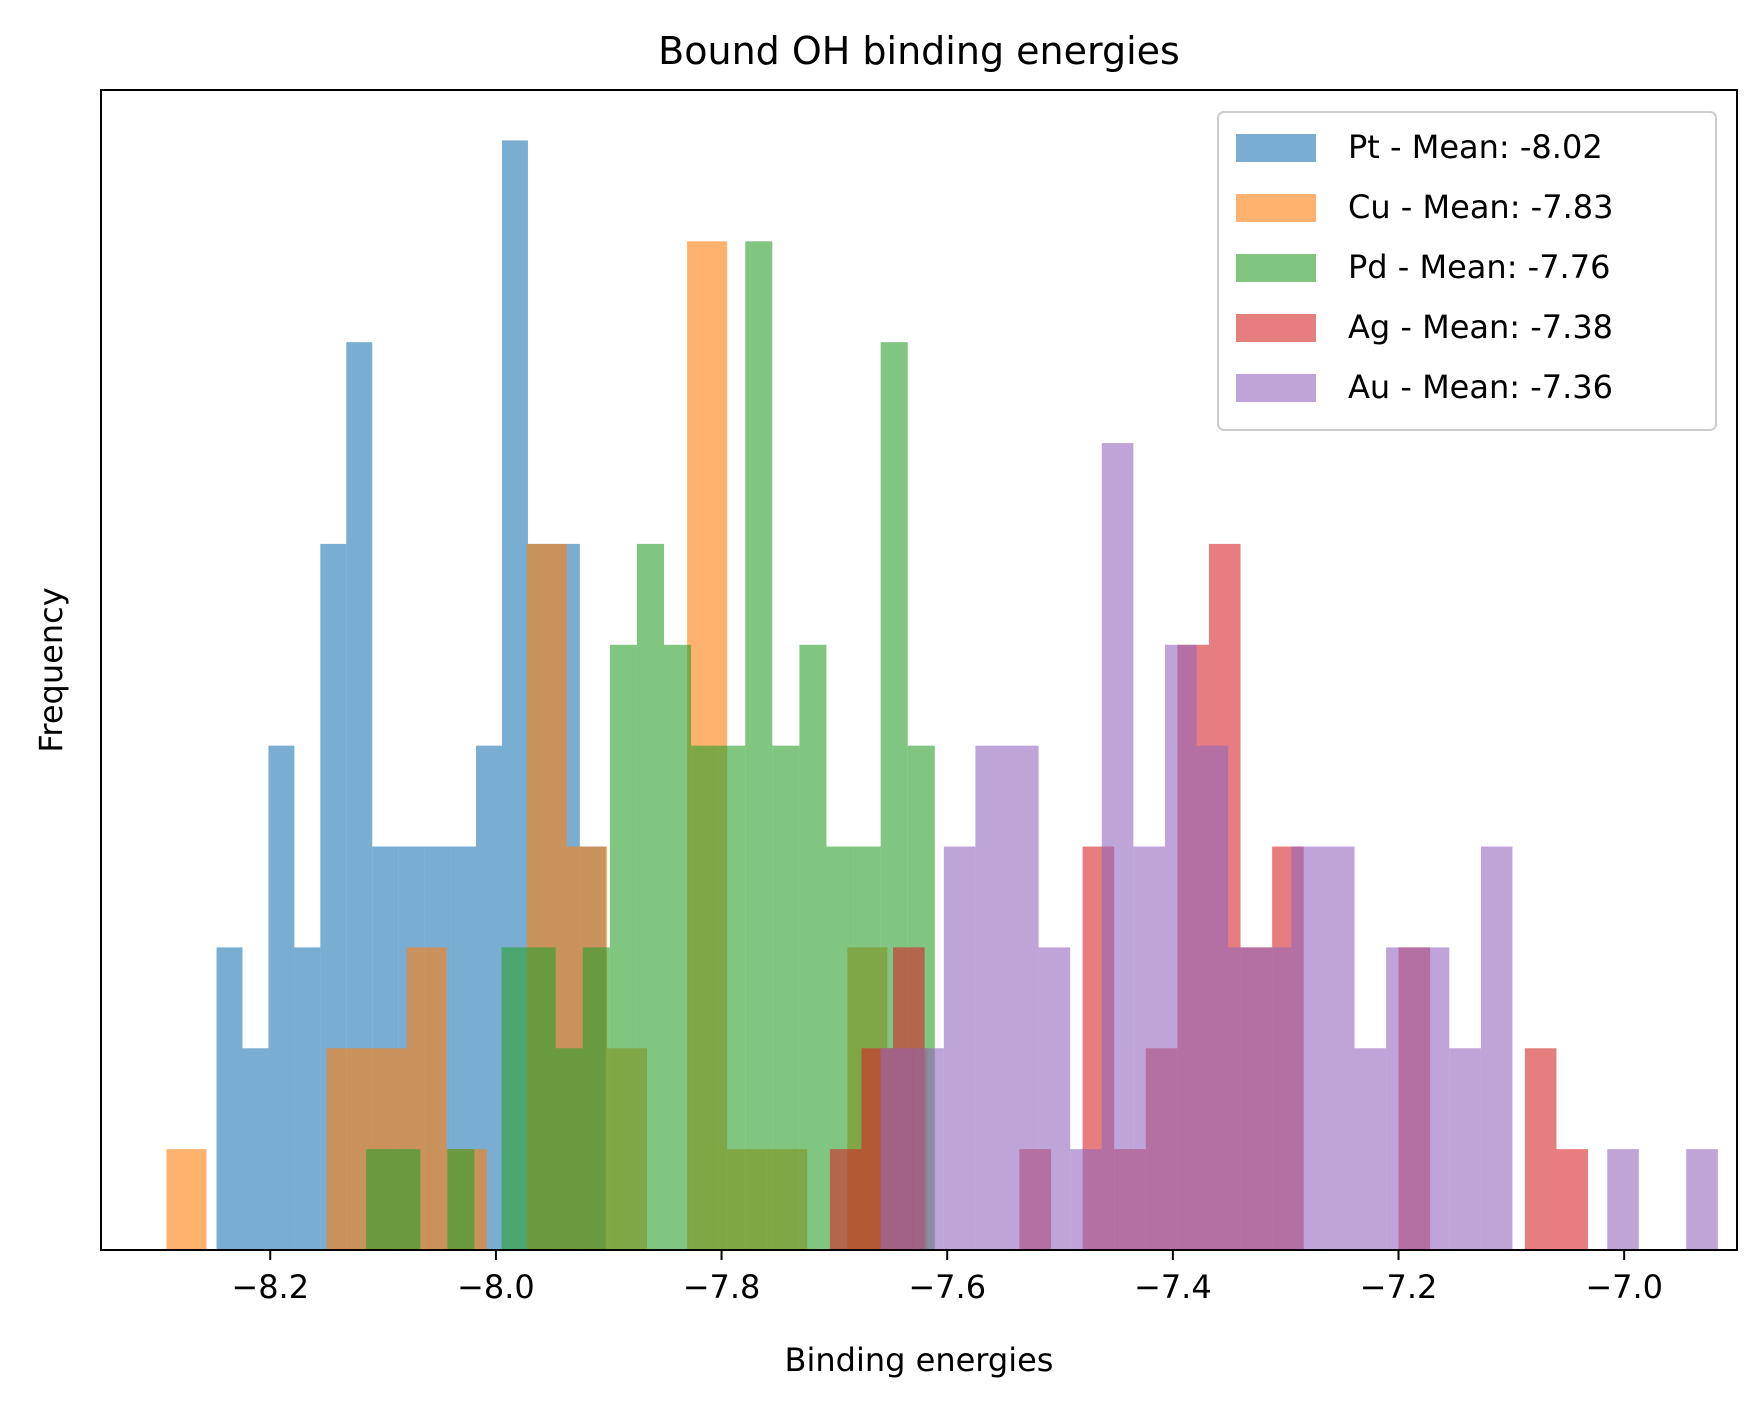 The height and width of the screenshot is (1403, 1758). I want to click on x-axis-label: Binding energies, so click(919, 1360).